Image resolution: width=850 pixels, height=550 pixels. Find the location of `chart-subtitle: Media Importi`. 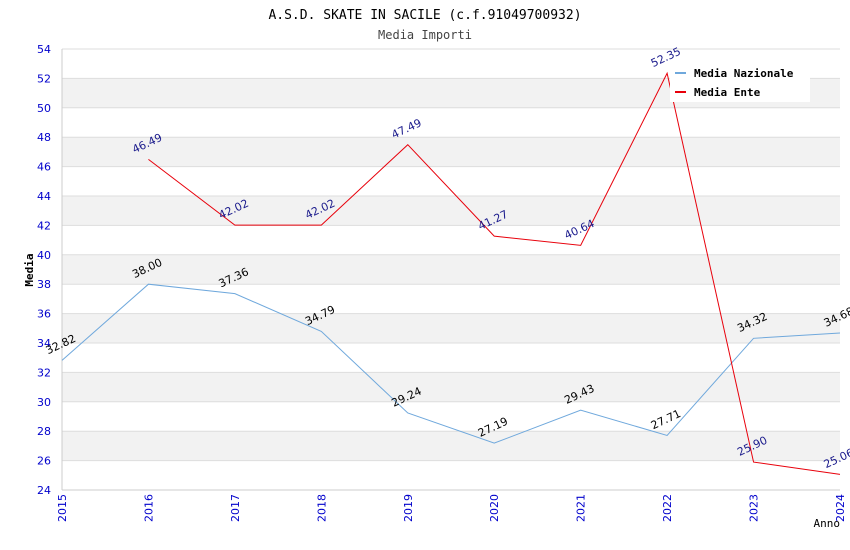

chart-subtitle: Media Importi is located at coordinates (425, 35).